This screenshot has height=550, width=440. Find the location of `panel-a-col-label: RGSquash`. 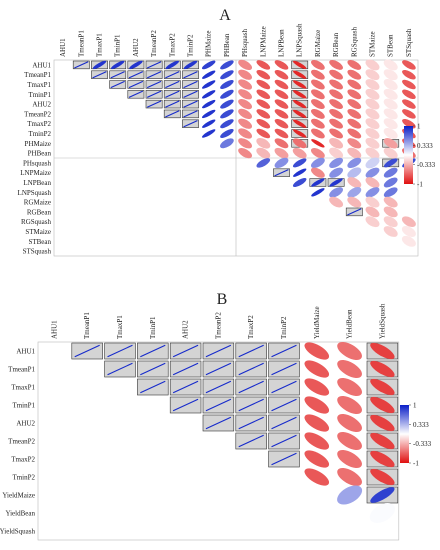

panel-a-col-label: RGSquash is located at coordinates (354, 42).